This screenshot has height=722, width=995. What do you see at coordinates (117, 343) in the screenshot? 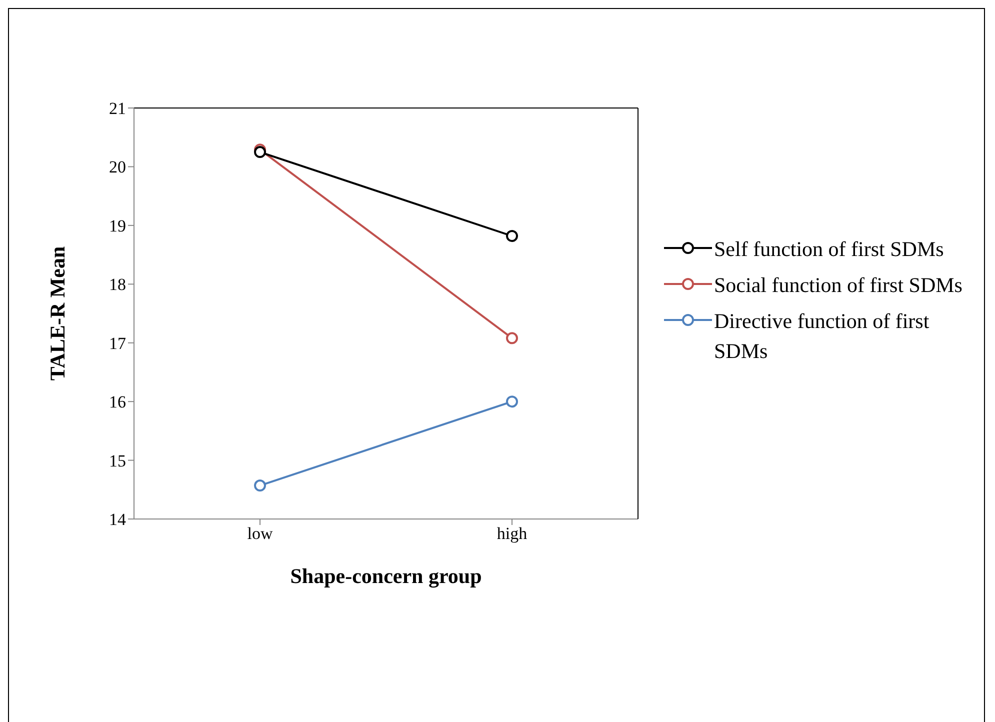
I see `y-tick-label: 17` at bounding box center [117, 343].